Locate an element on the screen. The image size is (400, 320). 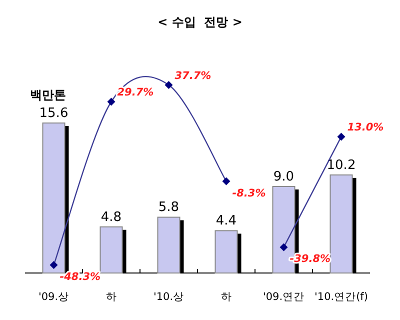
data-label: 37.7% is located at coordinates (193, 76).